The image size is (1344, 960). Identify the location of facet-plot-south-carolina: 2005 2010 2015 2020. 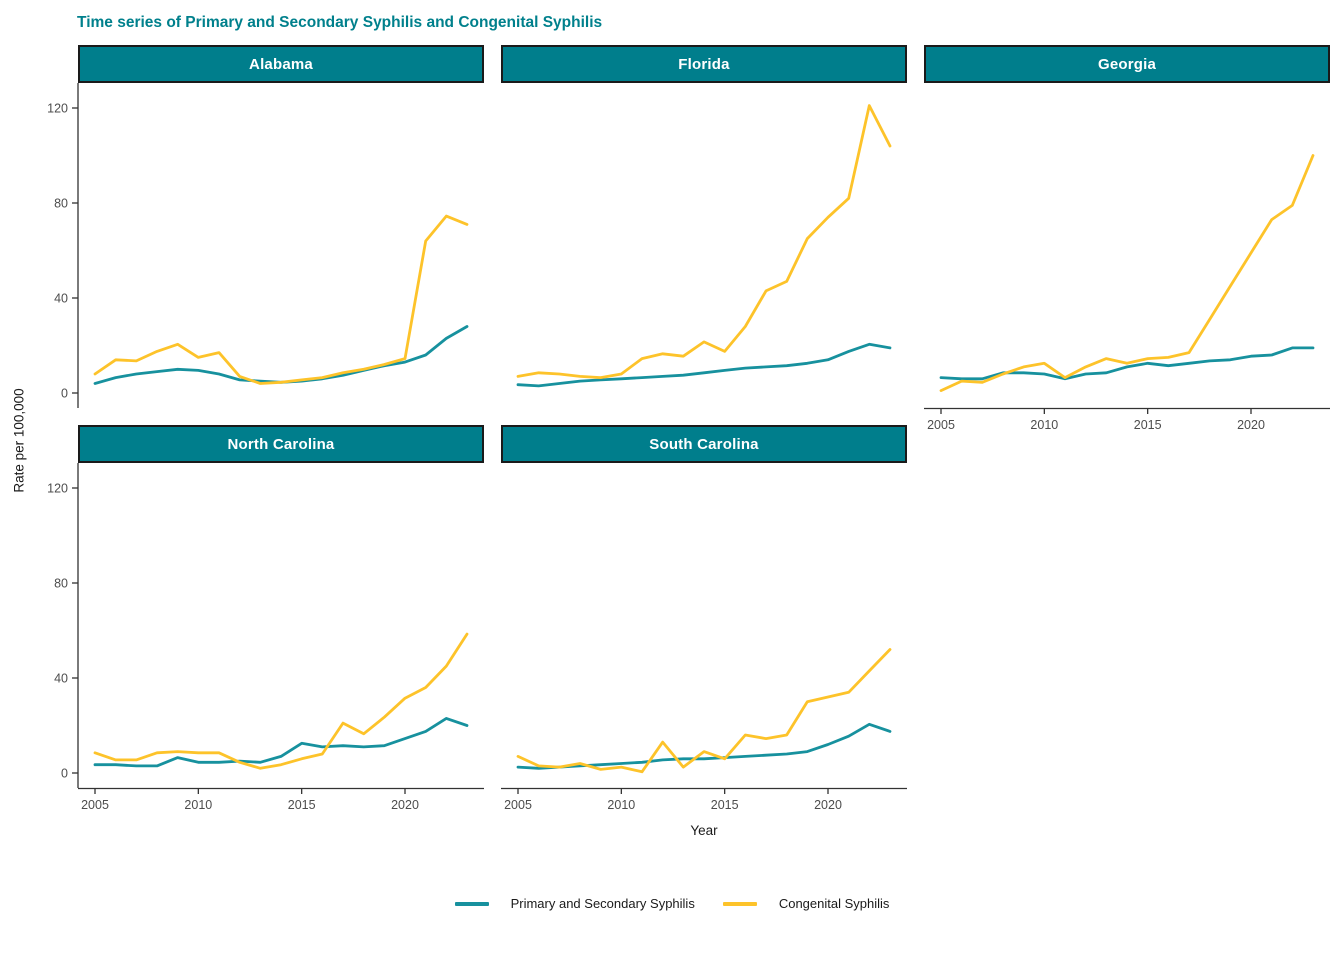
(704, 730).